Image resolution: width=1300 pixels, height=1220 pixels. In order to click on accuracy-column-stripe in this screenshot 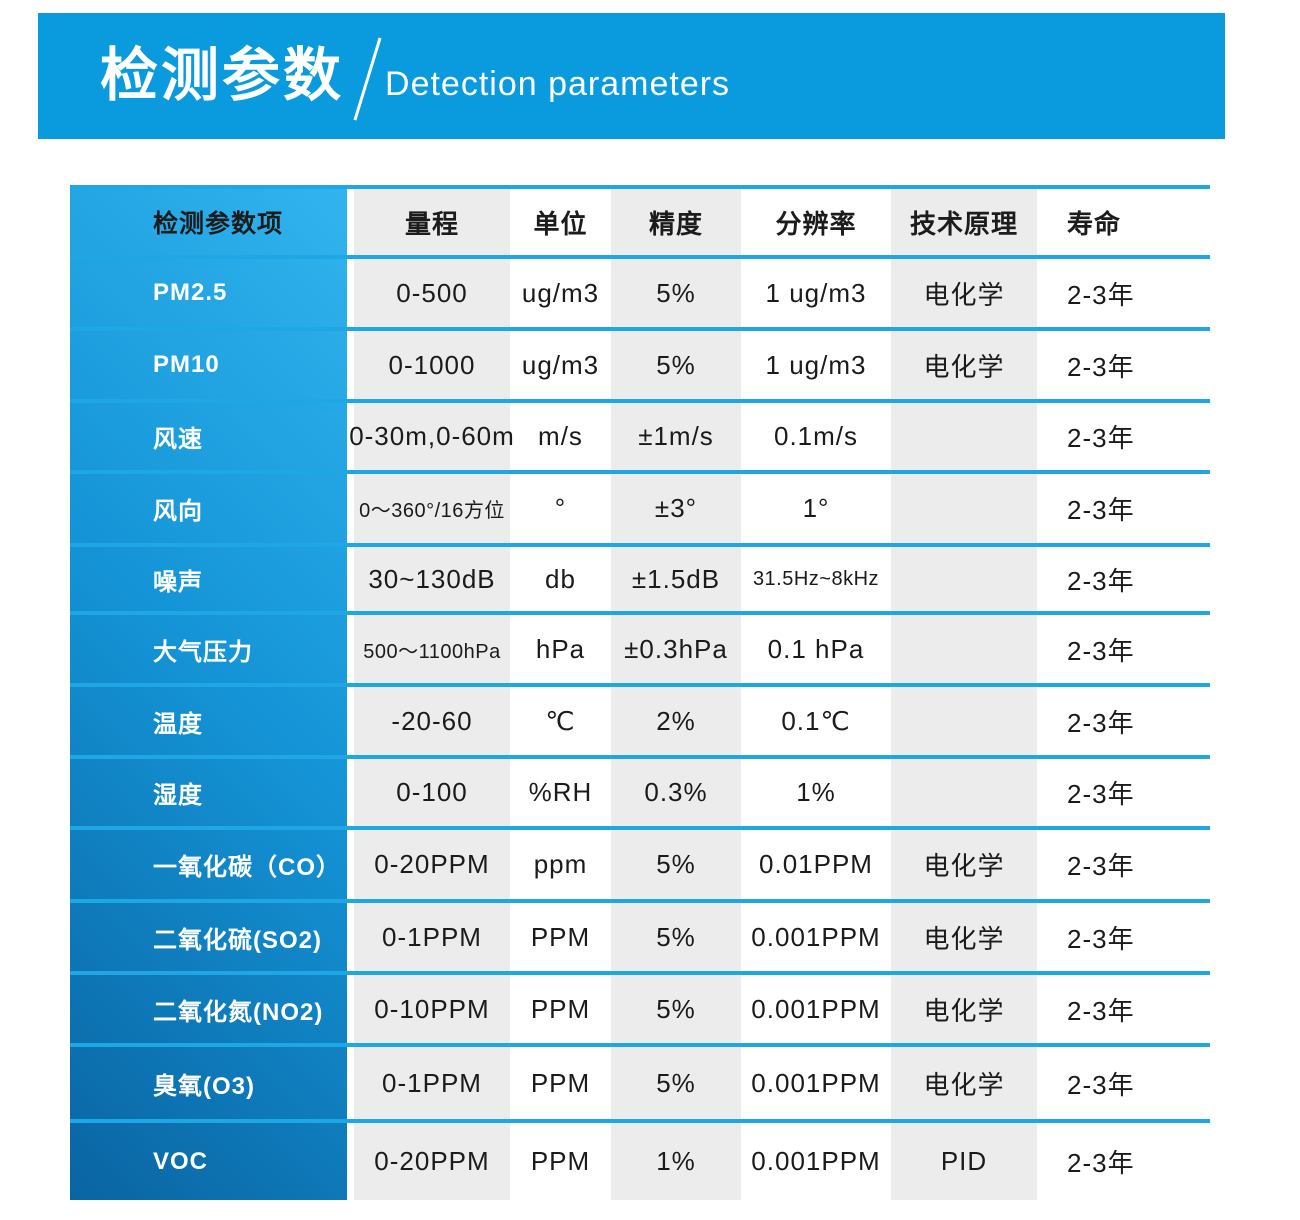, I will do `click(676, 692)`.